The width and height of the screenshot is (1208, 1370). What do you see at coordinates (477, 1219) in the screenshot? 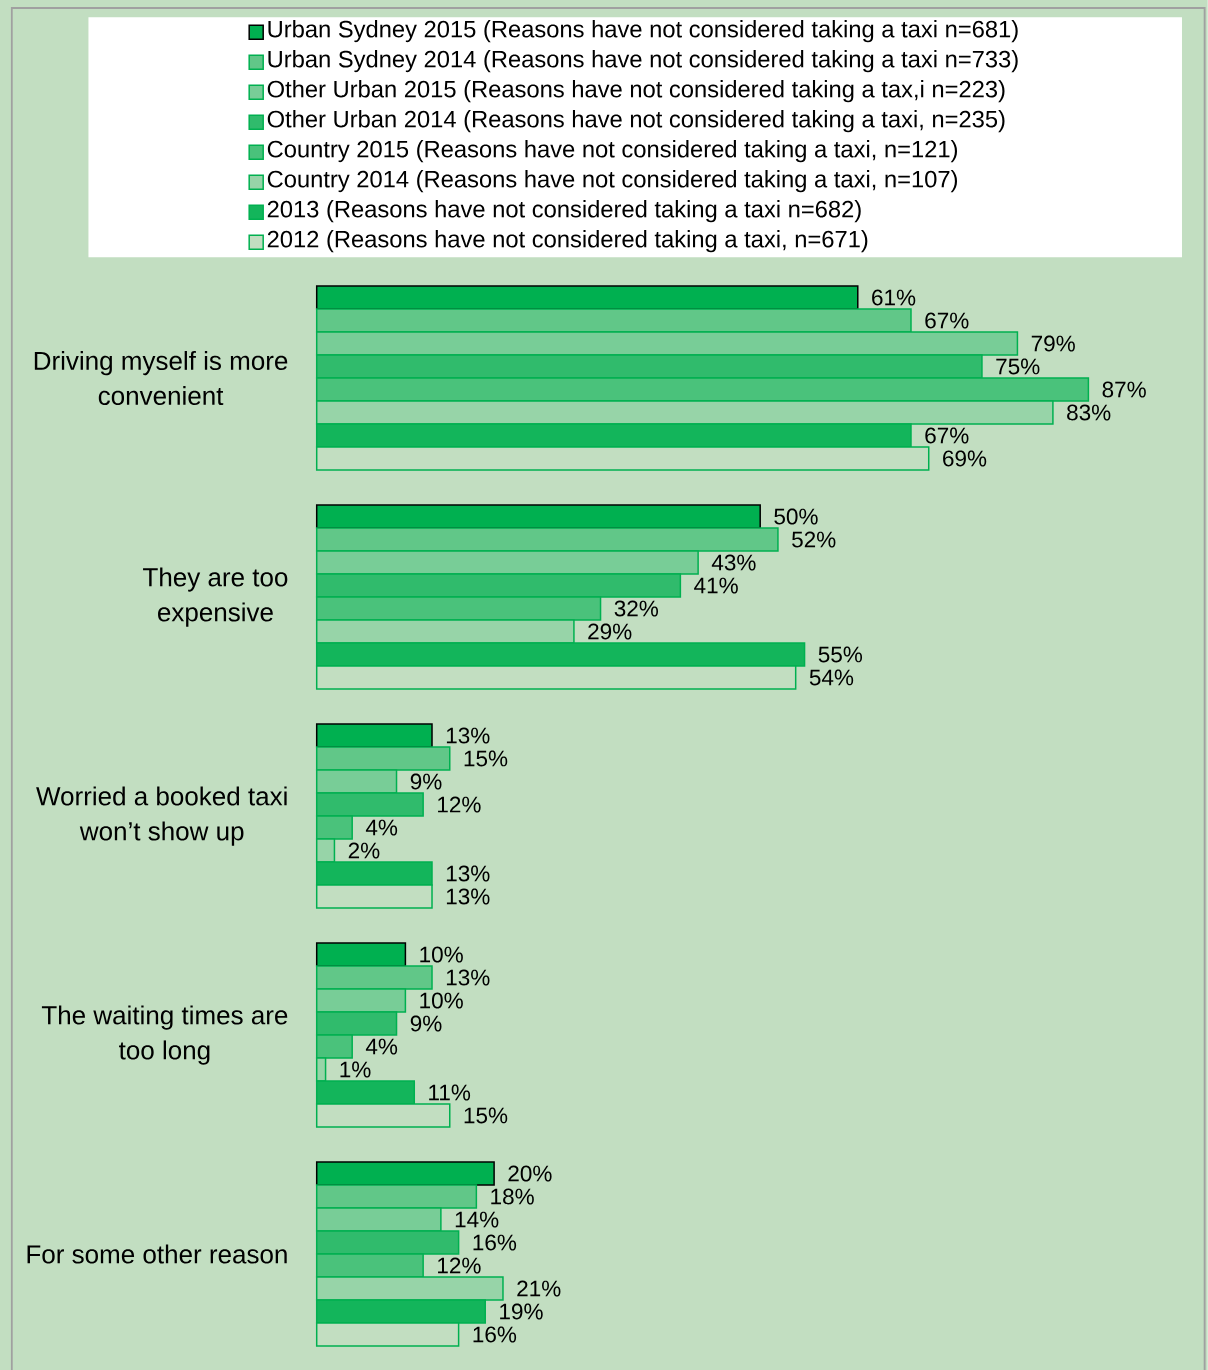
I see `data-label: 14%` at bounding box center [477, 1219].